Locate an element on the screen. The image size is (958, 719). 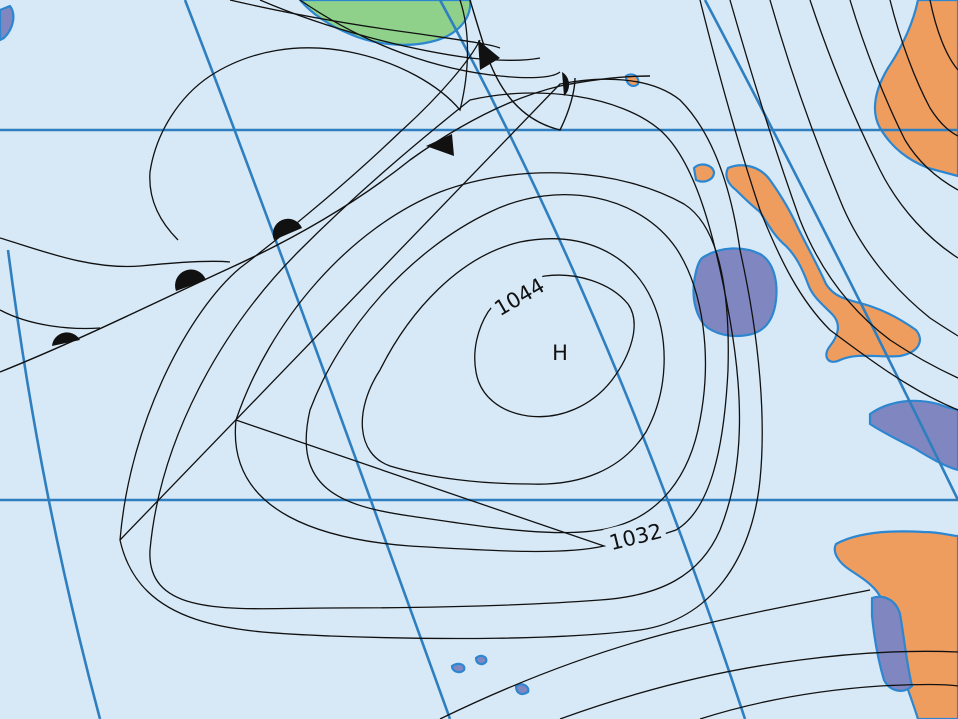
label-1044-bg is located at coordinates (518, 294).